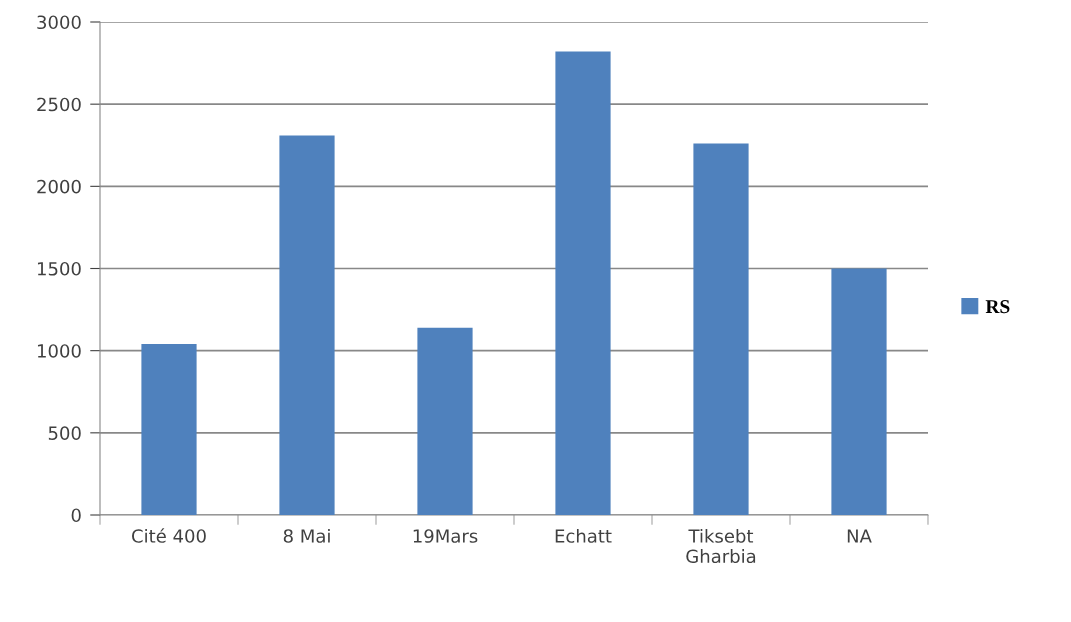 Image resolution: width=1071 pixels, height=622 pixels. What do you see at coordinates (445, 536) in the screenshot?
I see `x-tick-label: 19Mars` at bounding box center [445, 536].